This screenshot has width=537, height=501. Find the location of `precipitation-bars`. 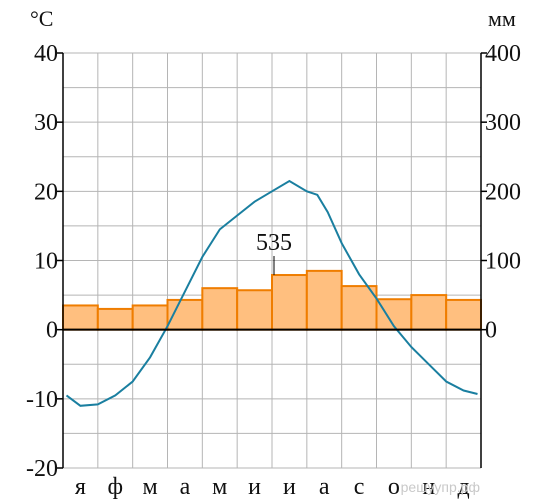

precipitation-bars is located at coordinates (272, 300).